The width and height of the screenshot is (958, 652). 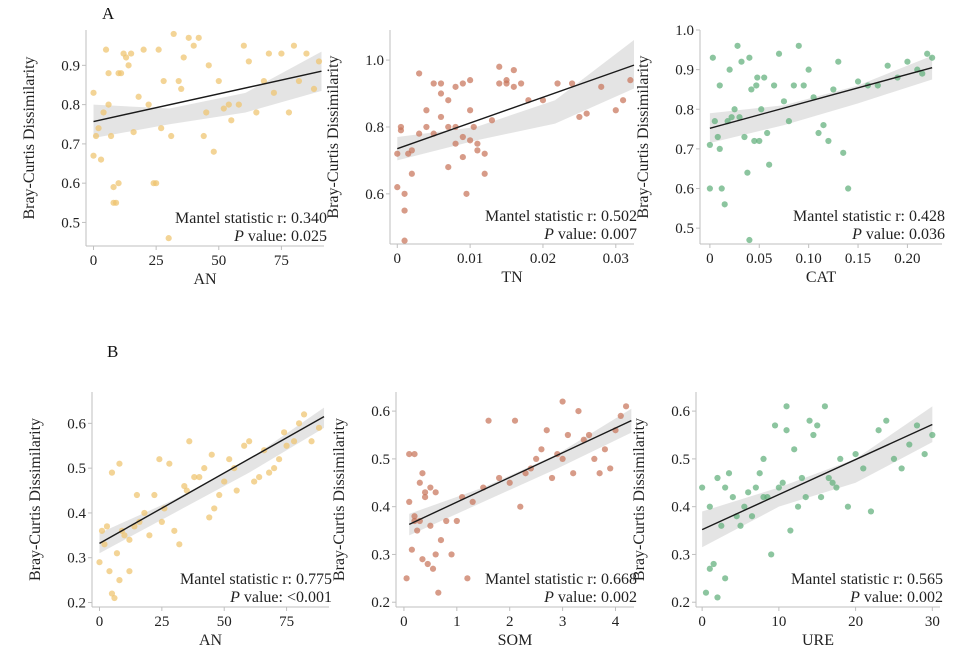 What do you see at coordinates (821, 277) in the screenshot?
I see `x-axis-label: CAT` at bounding box center [821, 277].